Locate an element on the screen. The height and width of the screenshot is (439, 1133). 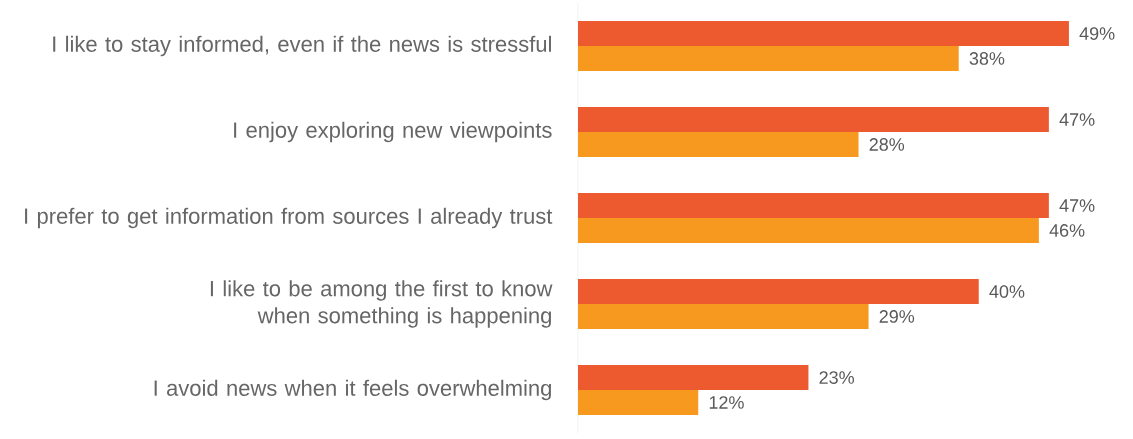
data-label: 12% is located at coordinates (726, 402).